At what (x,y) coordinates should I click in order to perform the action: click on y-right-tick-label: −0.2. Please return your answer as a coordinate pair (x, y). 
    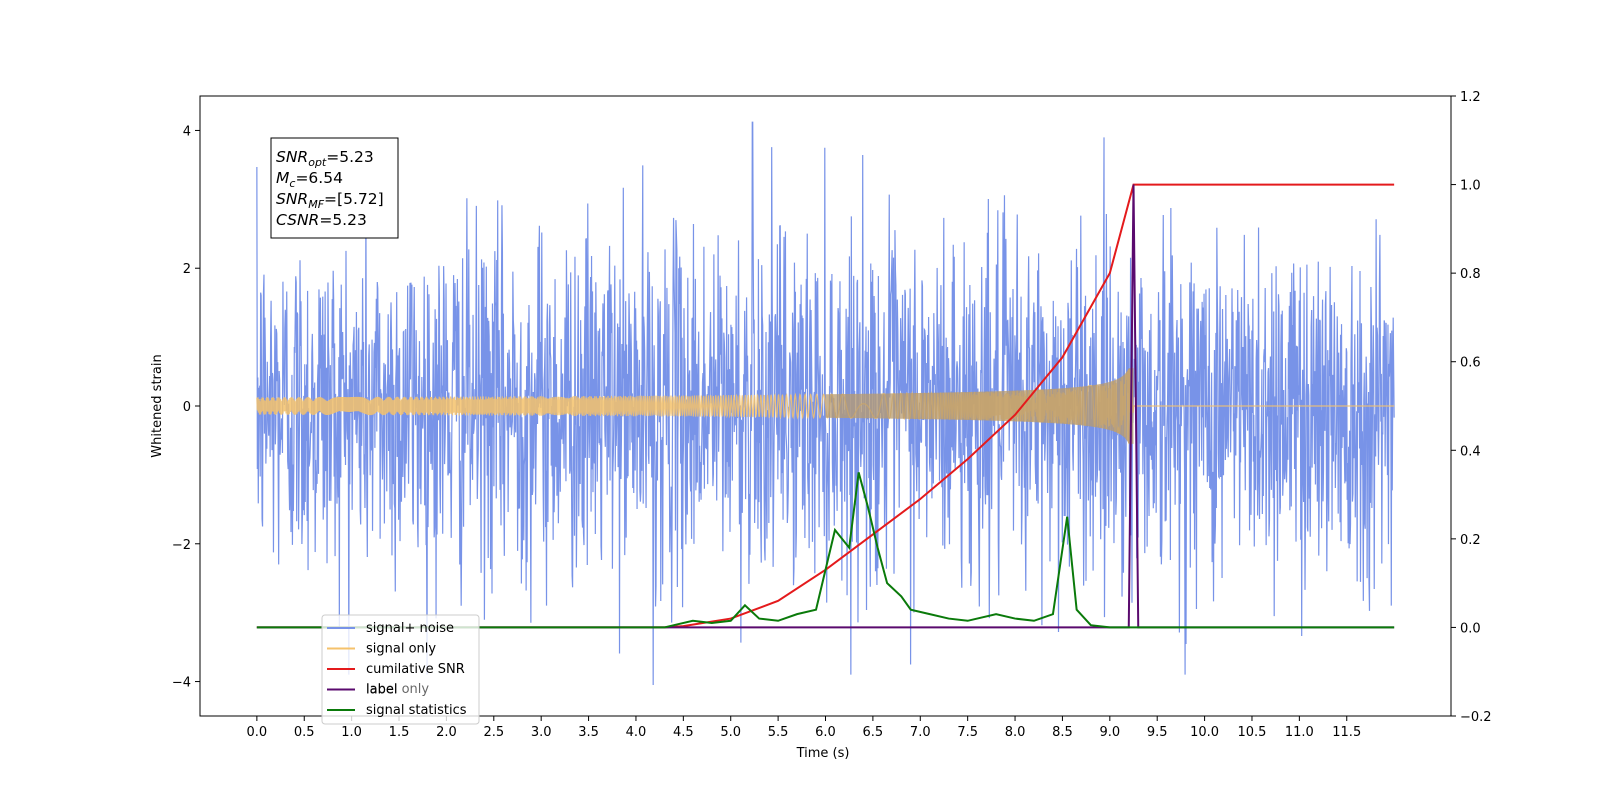
    Looking at the image, I should click on (1476, 717).